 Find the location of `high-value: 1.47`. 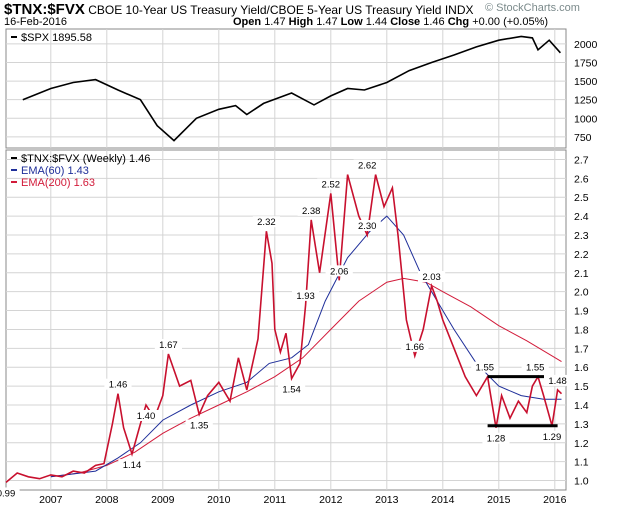

high-value: 1.47 is located at coordinates (327, 22).